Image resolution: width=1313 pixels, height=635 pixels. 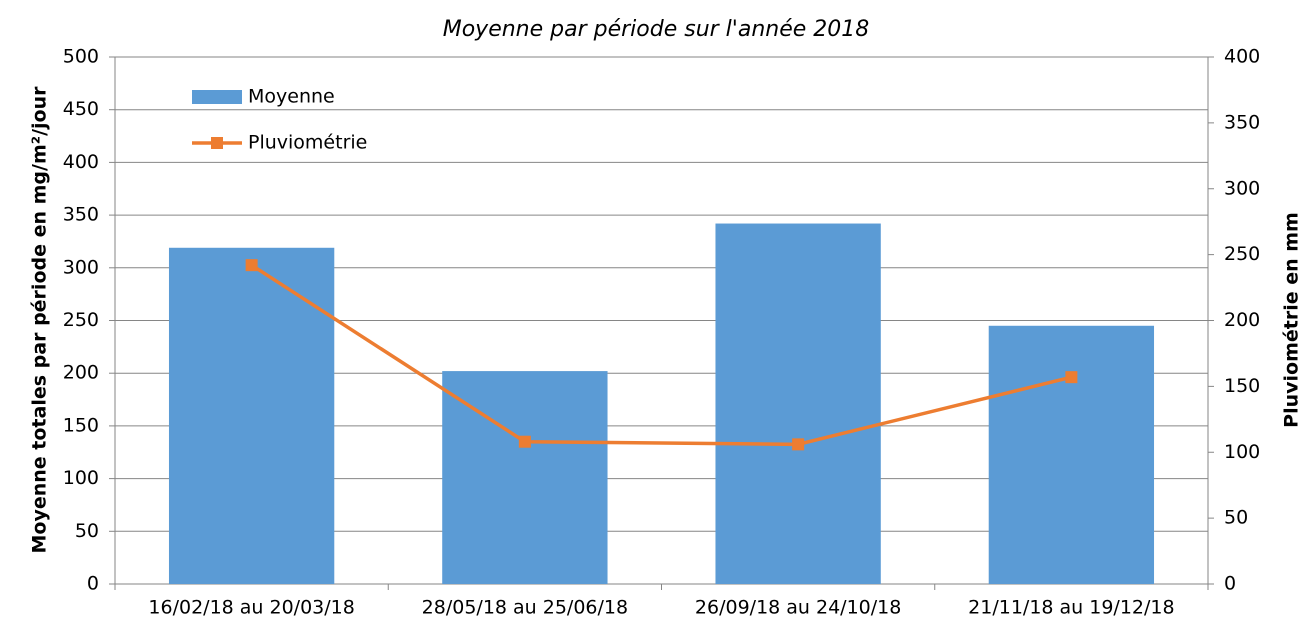 I want to click on y2-tick-label: 400, so click(x=1242, y=57).